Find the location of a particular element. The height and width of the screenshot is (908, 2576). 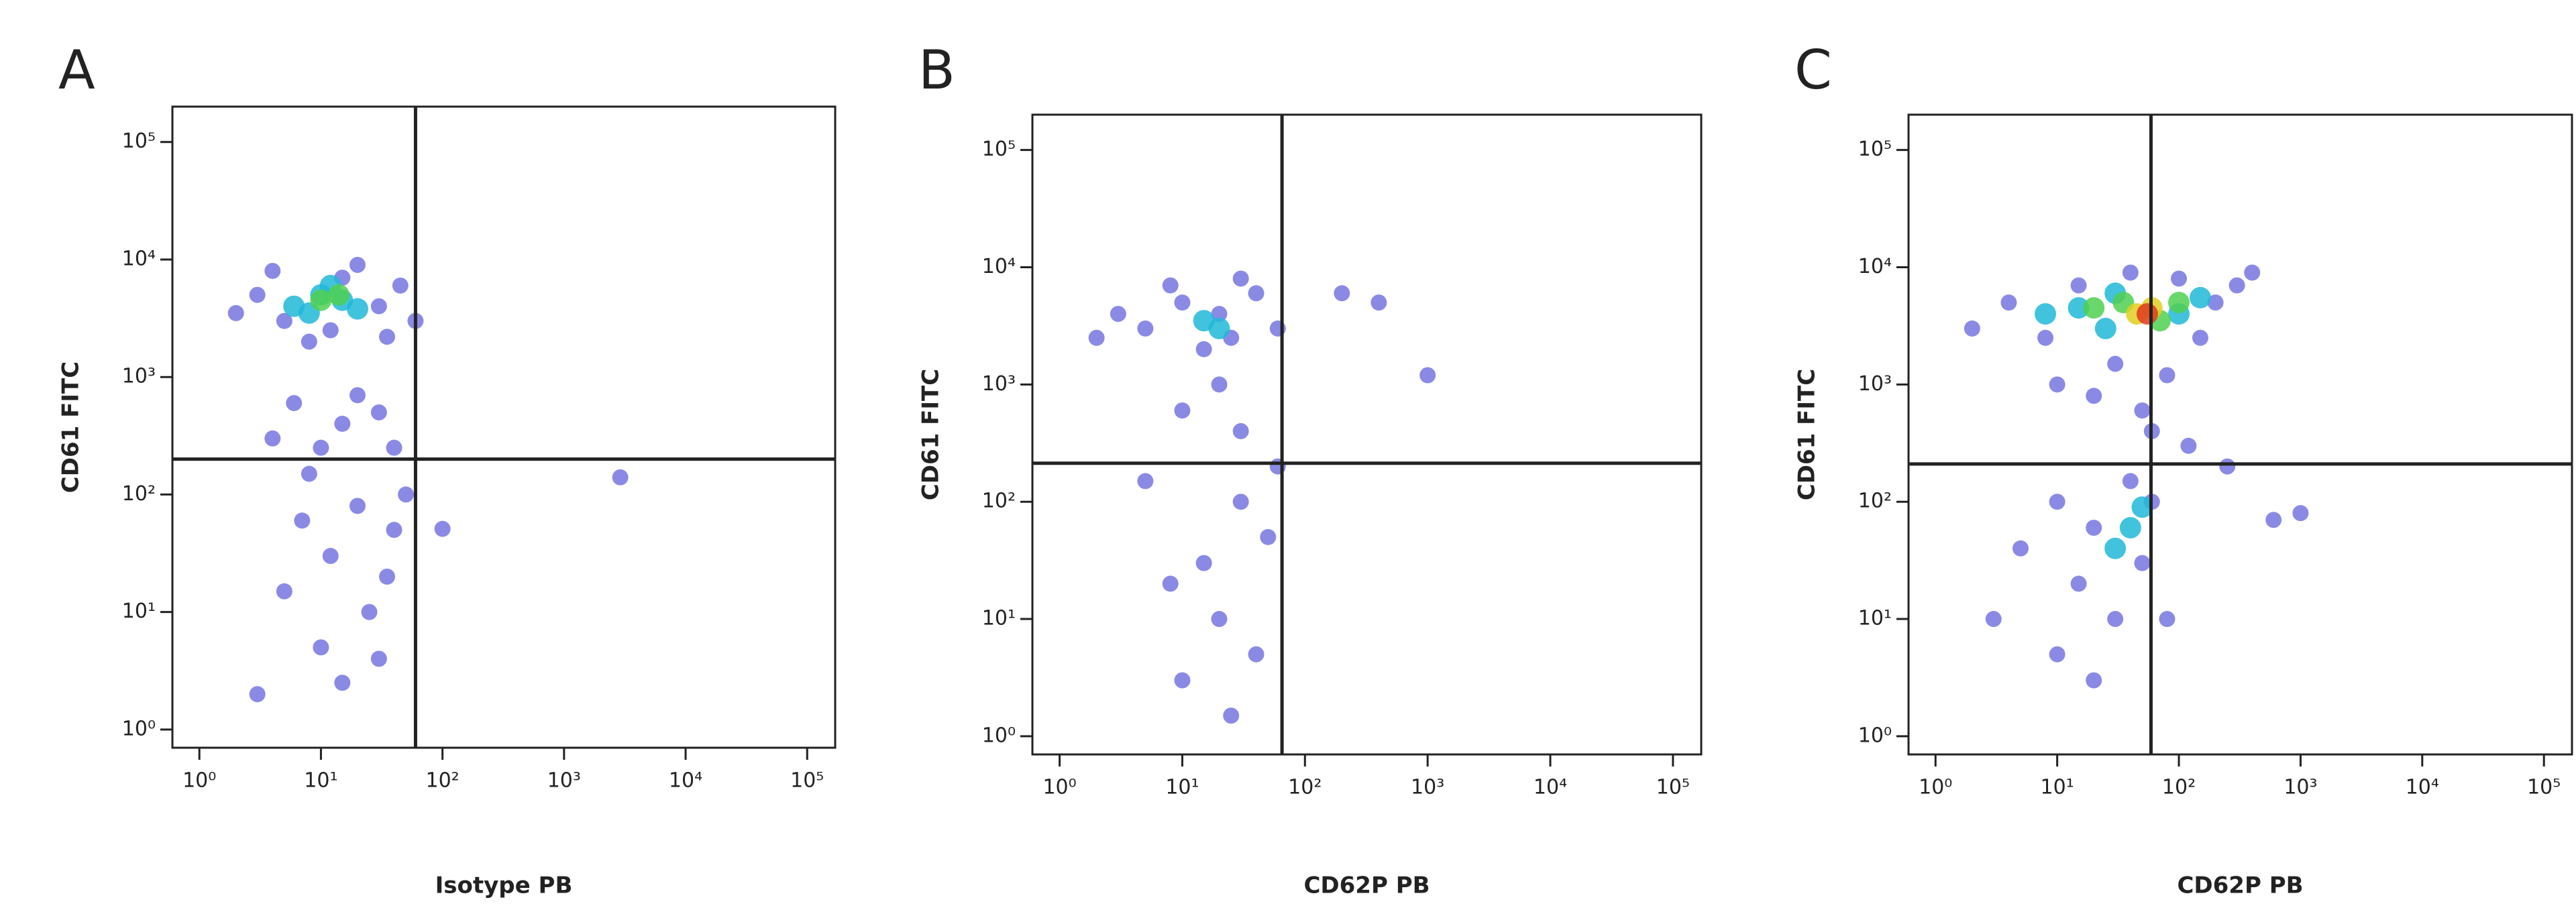

y-axis-label: CD61 FITC is located at coordinates (71, 427).